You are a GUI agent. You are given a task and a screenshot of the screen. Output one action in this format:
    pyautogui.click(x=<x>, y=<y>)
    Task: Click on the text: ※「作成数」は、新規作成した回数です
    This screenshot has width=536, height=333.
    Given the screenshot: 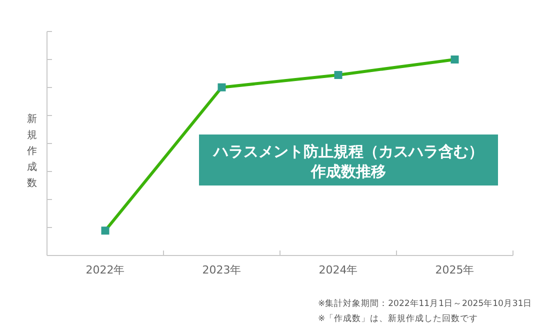 What is the action you would take?
    pyautogui.click(x=398, y=318)
    